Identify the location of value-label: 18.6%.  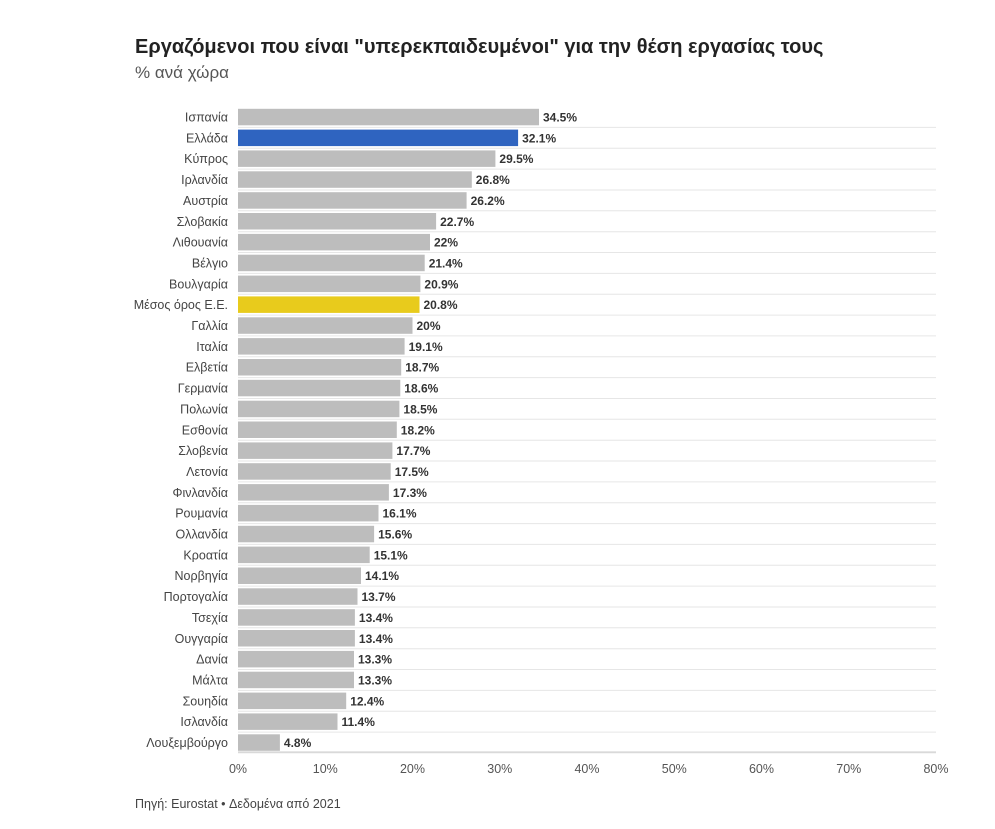
(421, 389).